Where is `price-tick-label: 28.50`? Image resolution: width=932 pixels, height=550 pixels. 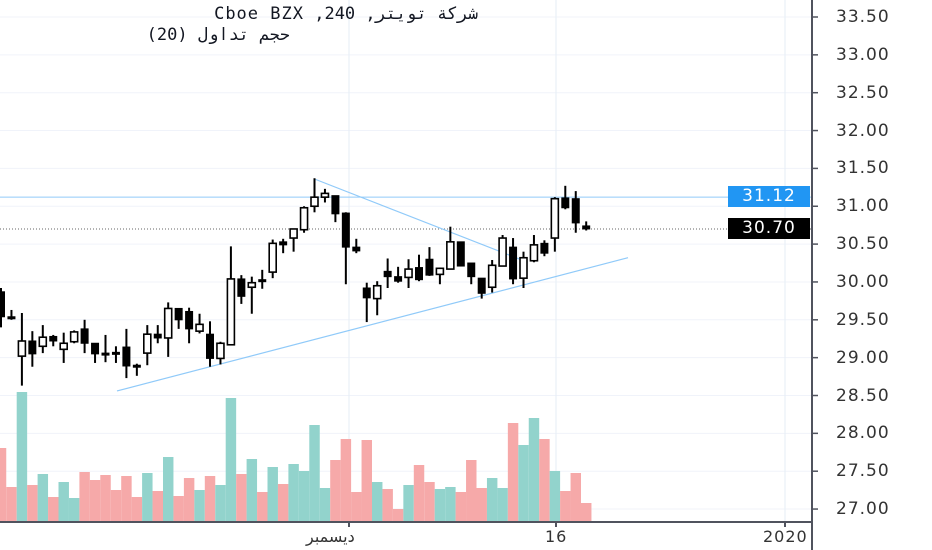 price-tick-label: 28.50 is located at coordinates (863, 395).